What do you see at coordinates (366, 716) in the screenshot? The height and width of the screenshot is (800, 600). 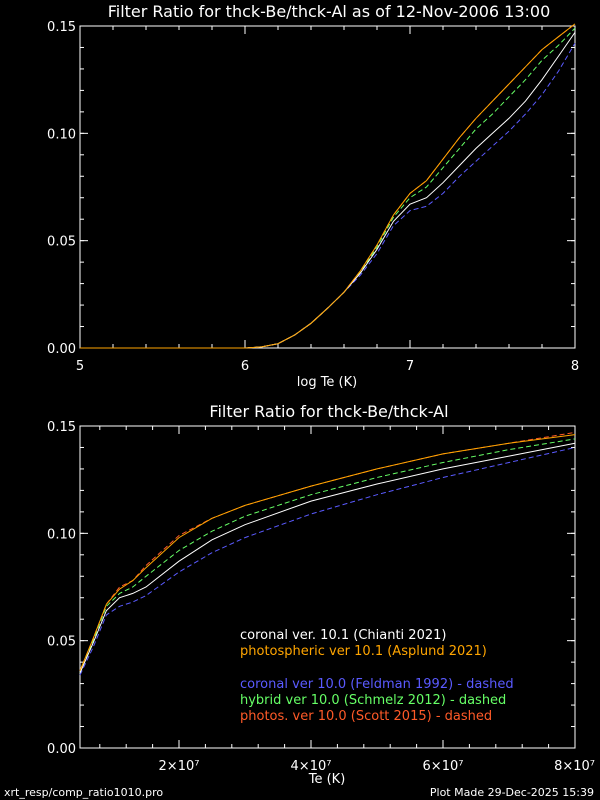 I see `legend-entry: photos. ver 10.0 (Scott 2015) - dashed` at bounding box center [366, 716].